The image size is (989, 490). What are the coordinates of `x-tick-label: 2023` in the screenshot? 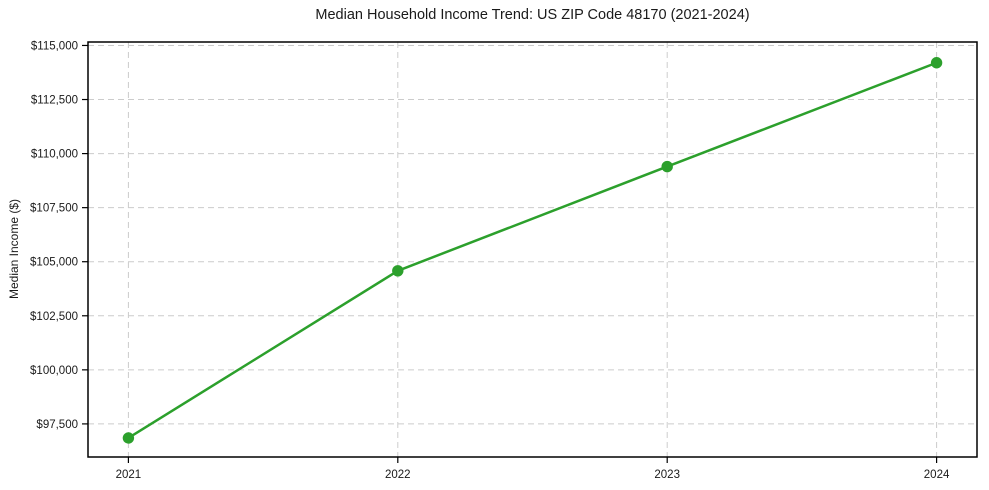 It's located at (667, 475).